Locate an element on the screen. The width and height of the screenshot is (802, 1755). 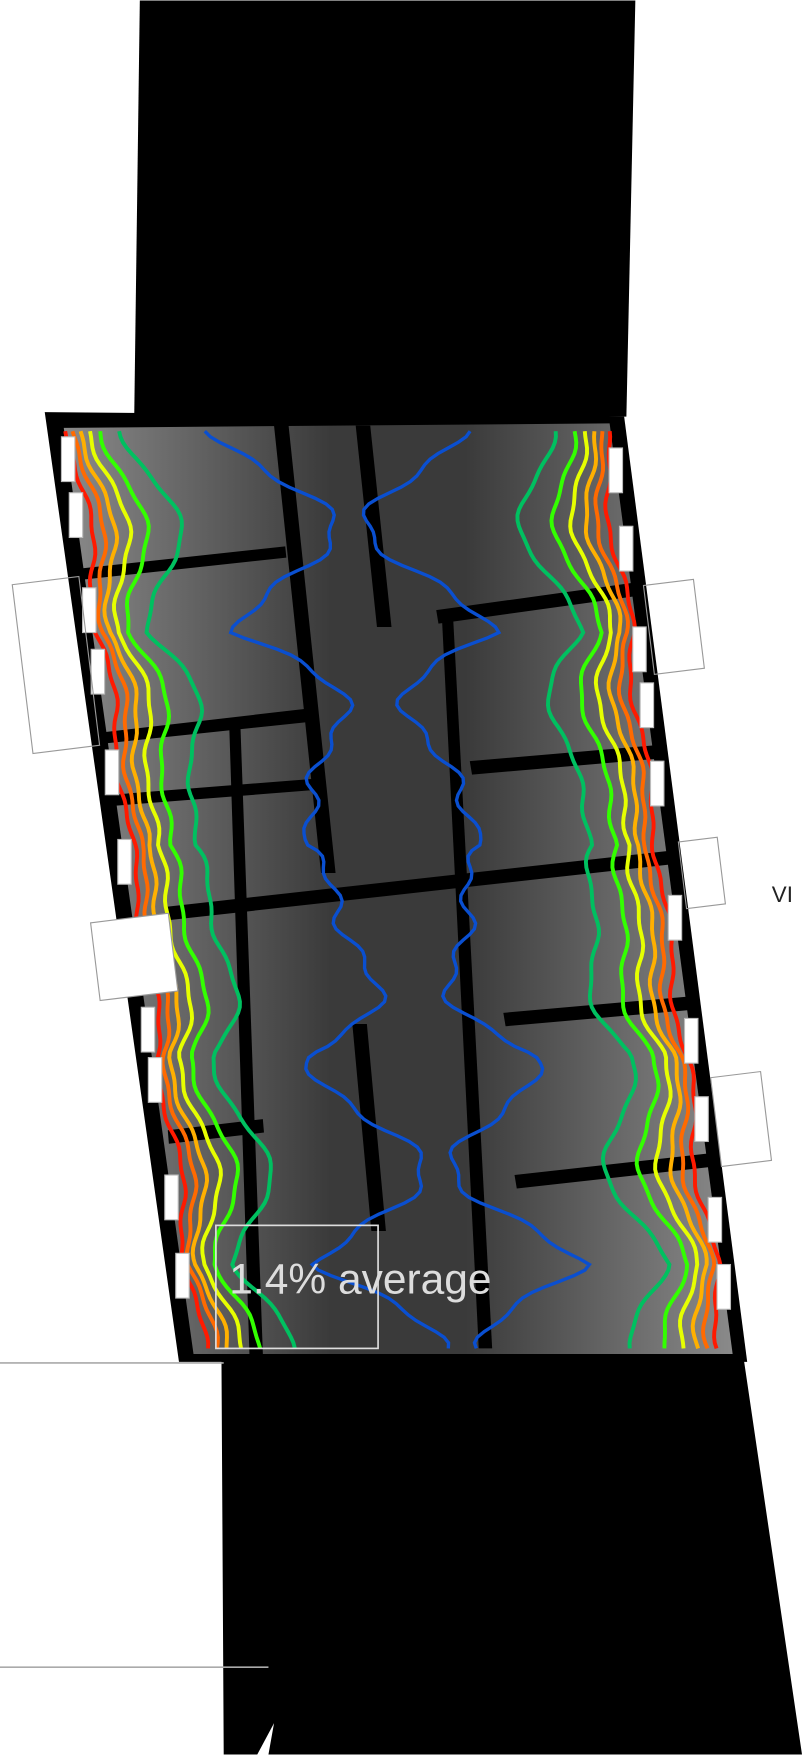
average-label: 1.4% average is located at coordinates (360, 1280).